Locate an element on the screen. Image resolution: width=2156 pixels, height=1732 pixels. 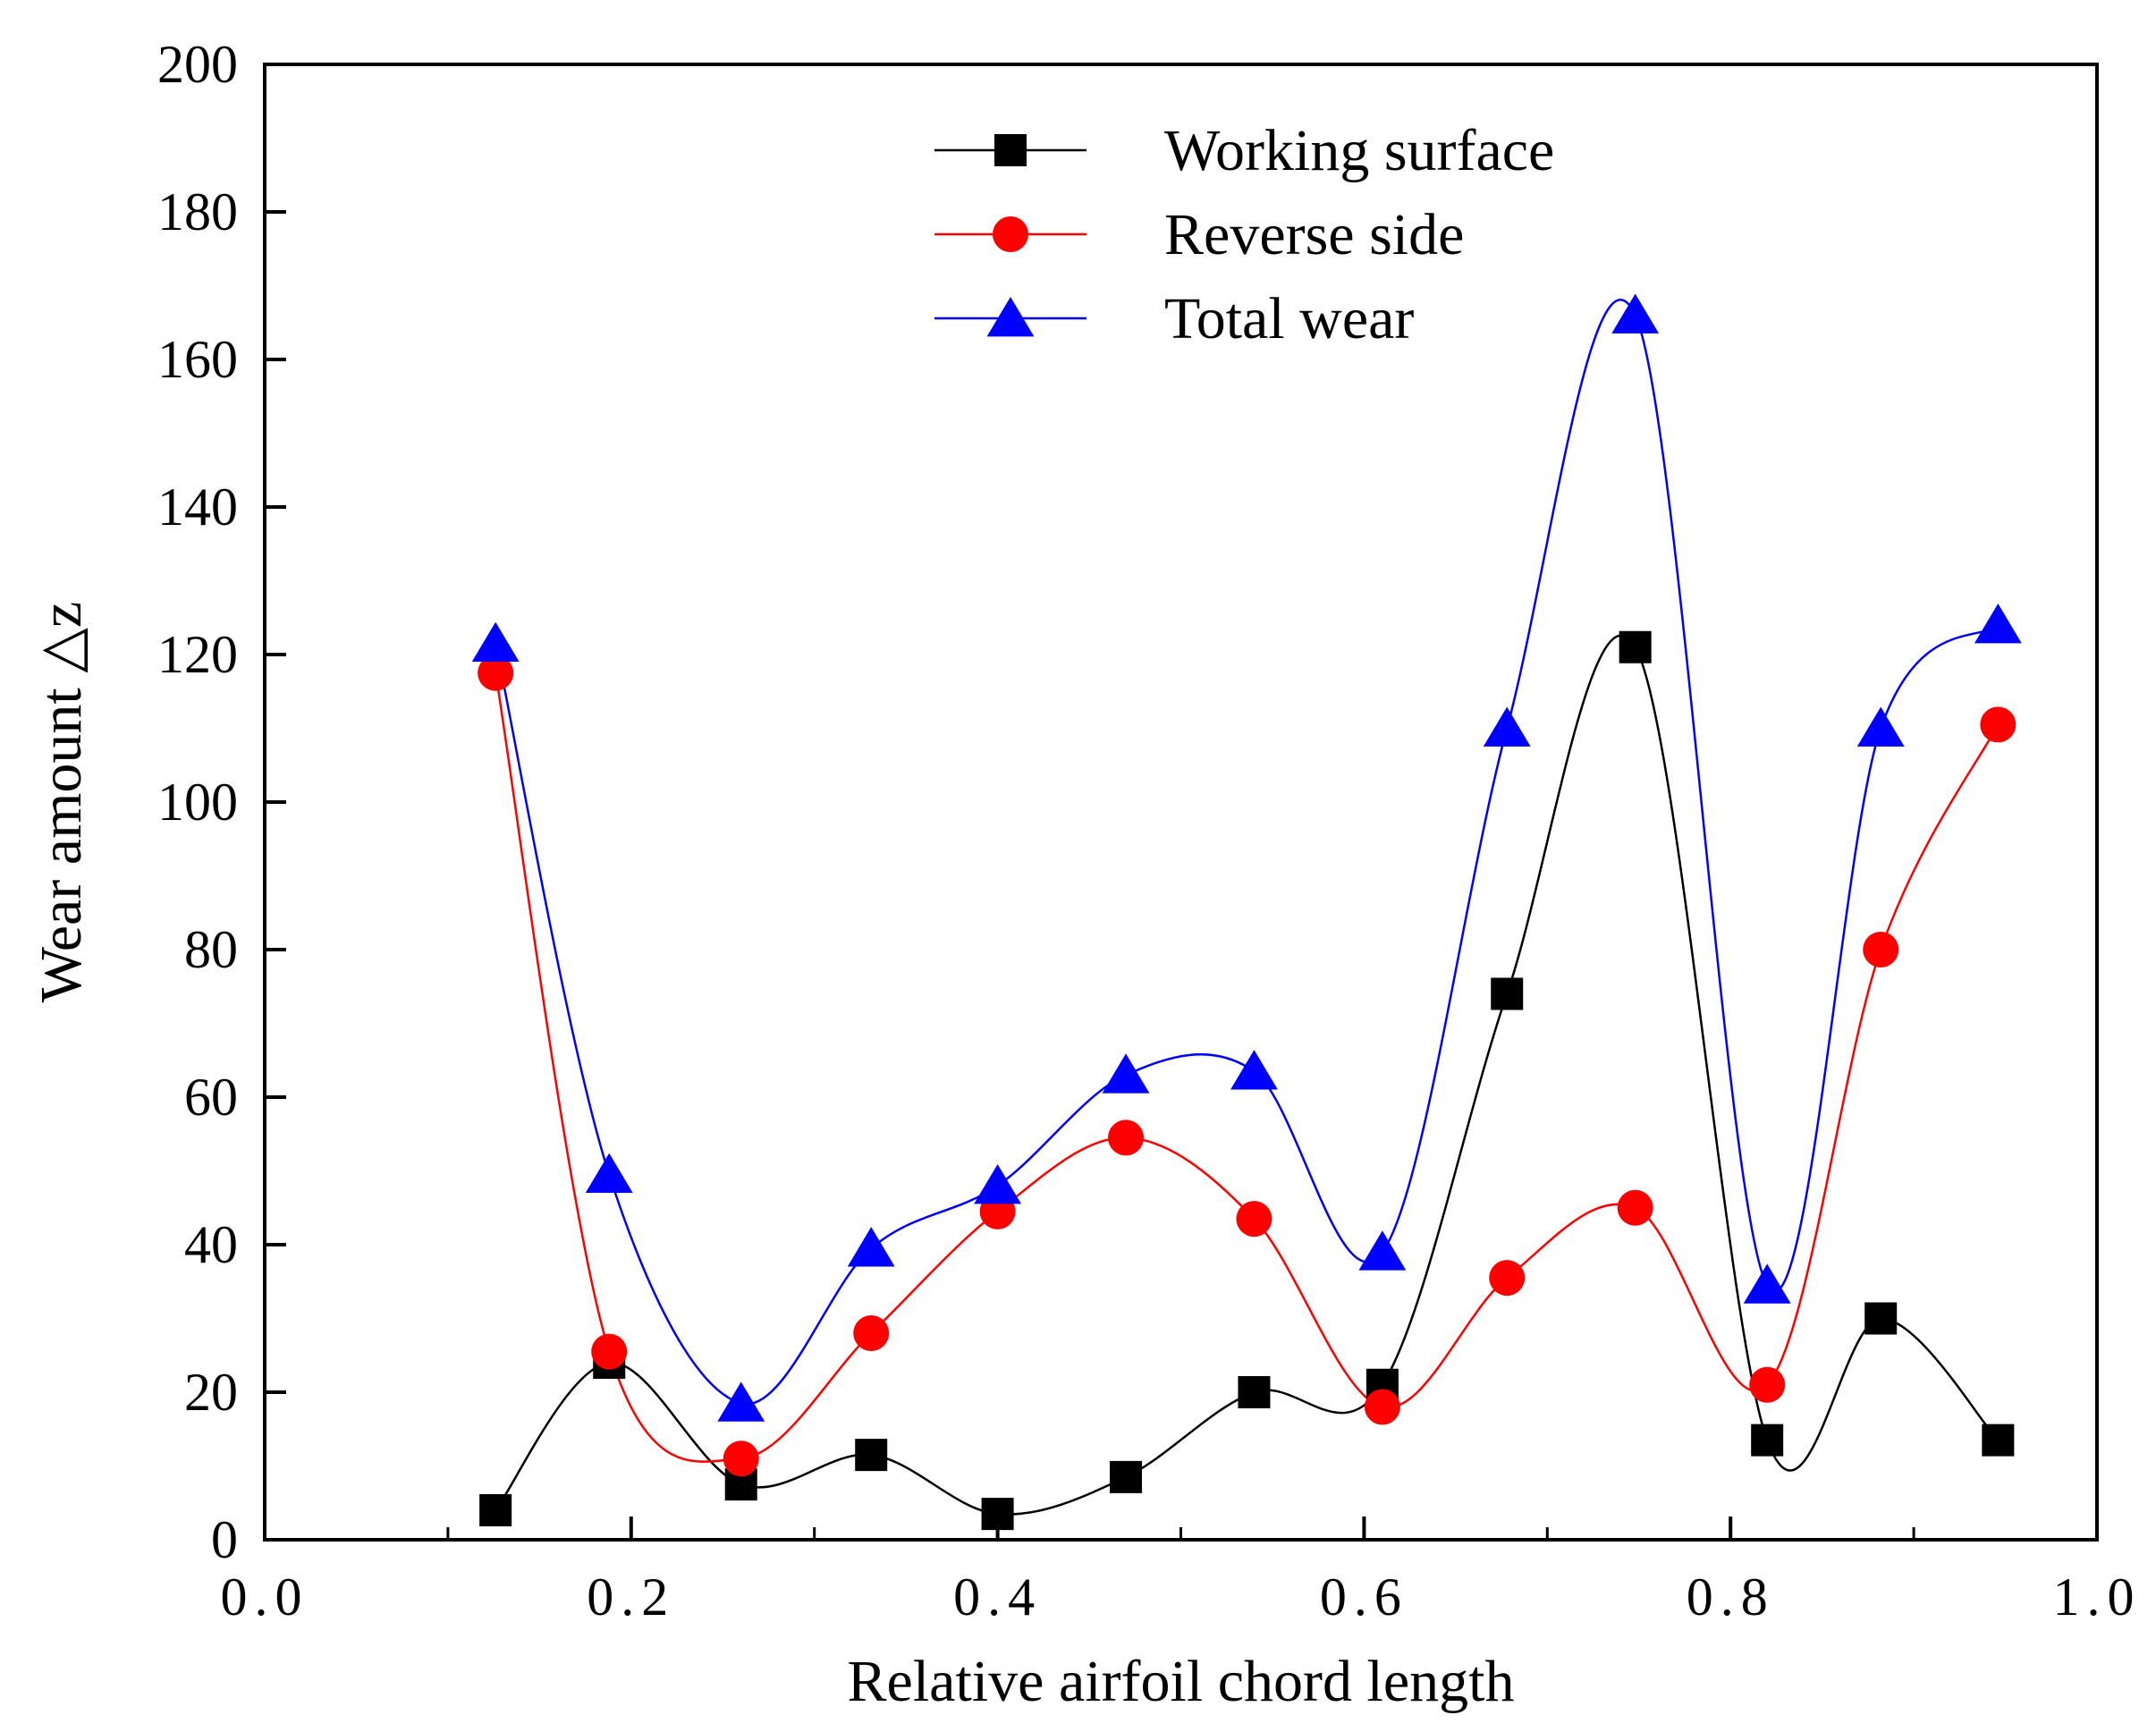
x-tick-label: 0.2 is located at coordinates (631, 1596).